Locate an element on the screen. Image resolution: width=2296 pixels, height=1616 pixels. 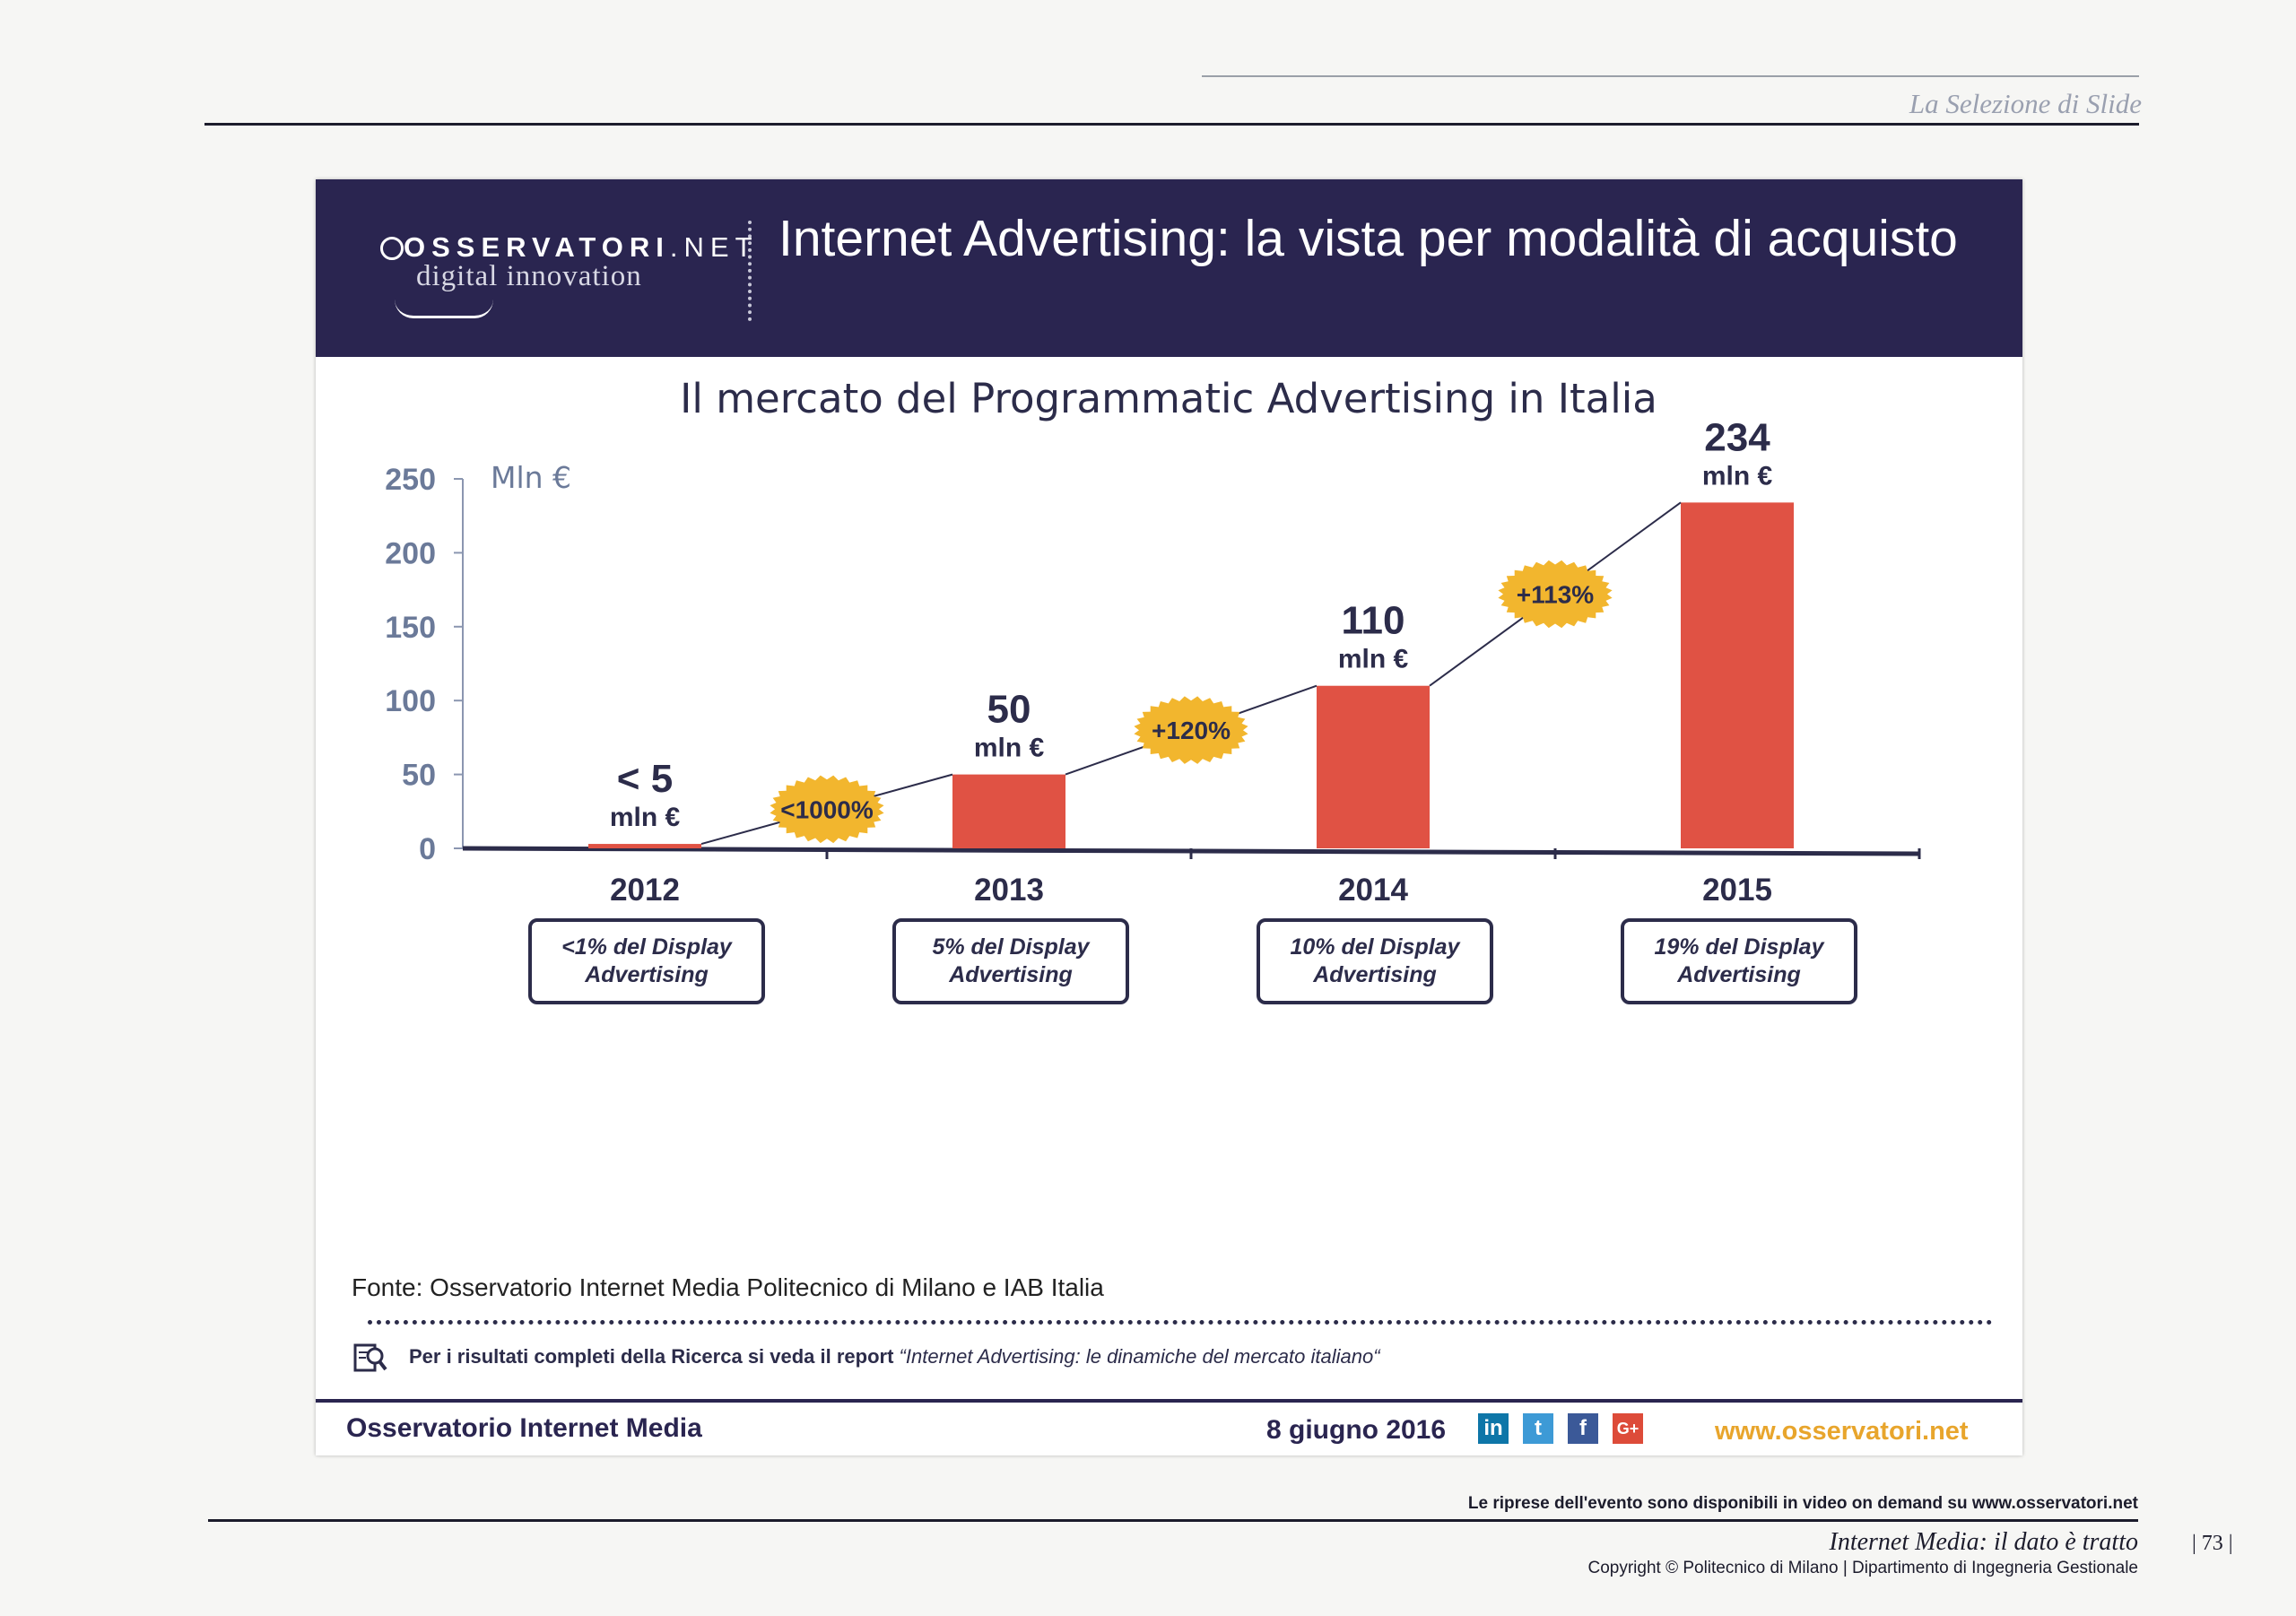
logo-wordmark: OSSERVATORI.NET is located at coordinates (569, 247).